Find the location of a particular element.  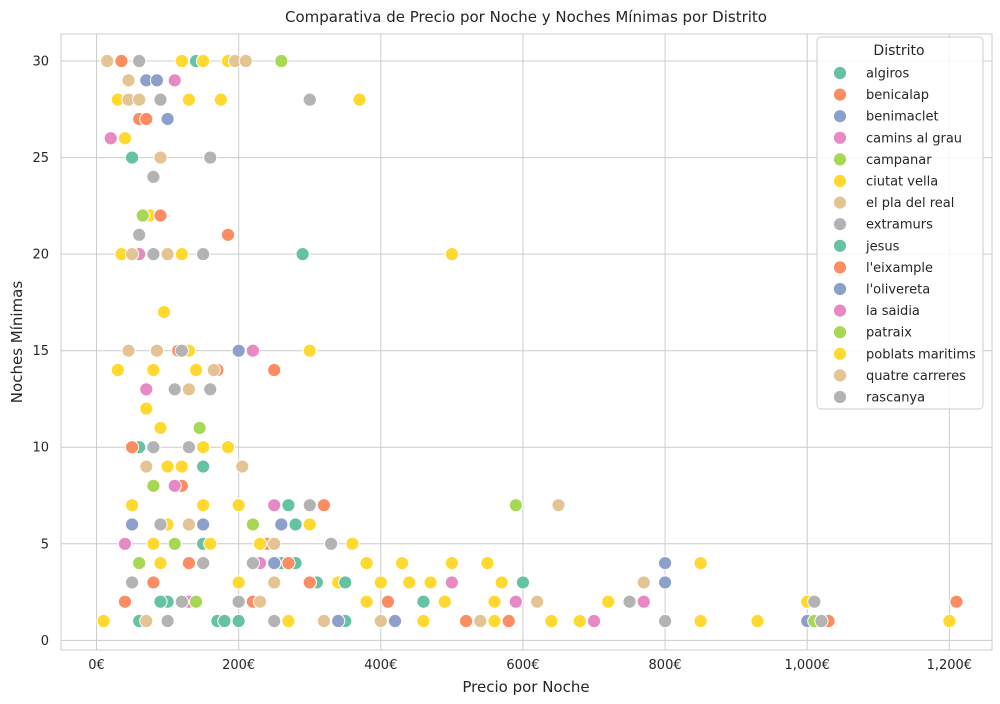

legend-item: extramurs is located at coordinates (882, 225).